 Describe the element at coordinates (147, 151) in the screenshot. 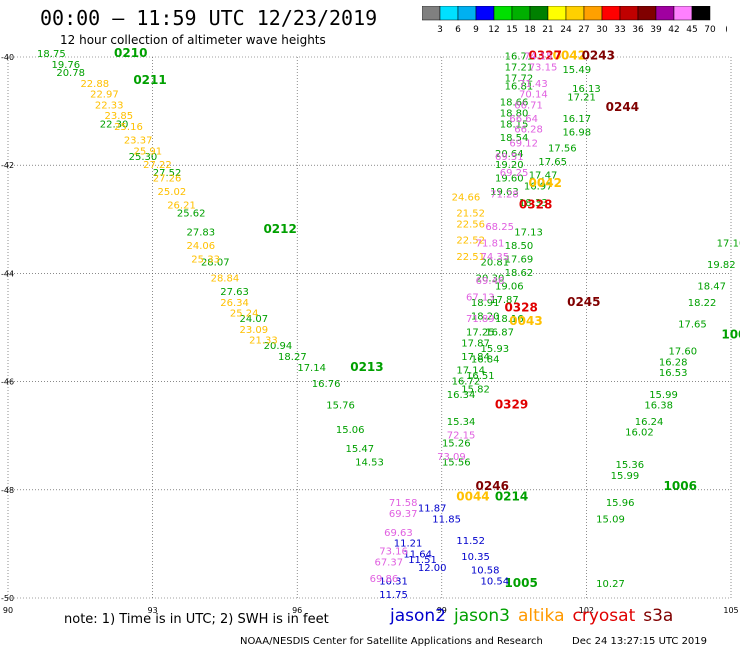

I see `wave-height-label: 25.91` at that location.